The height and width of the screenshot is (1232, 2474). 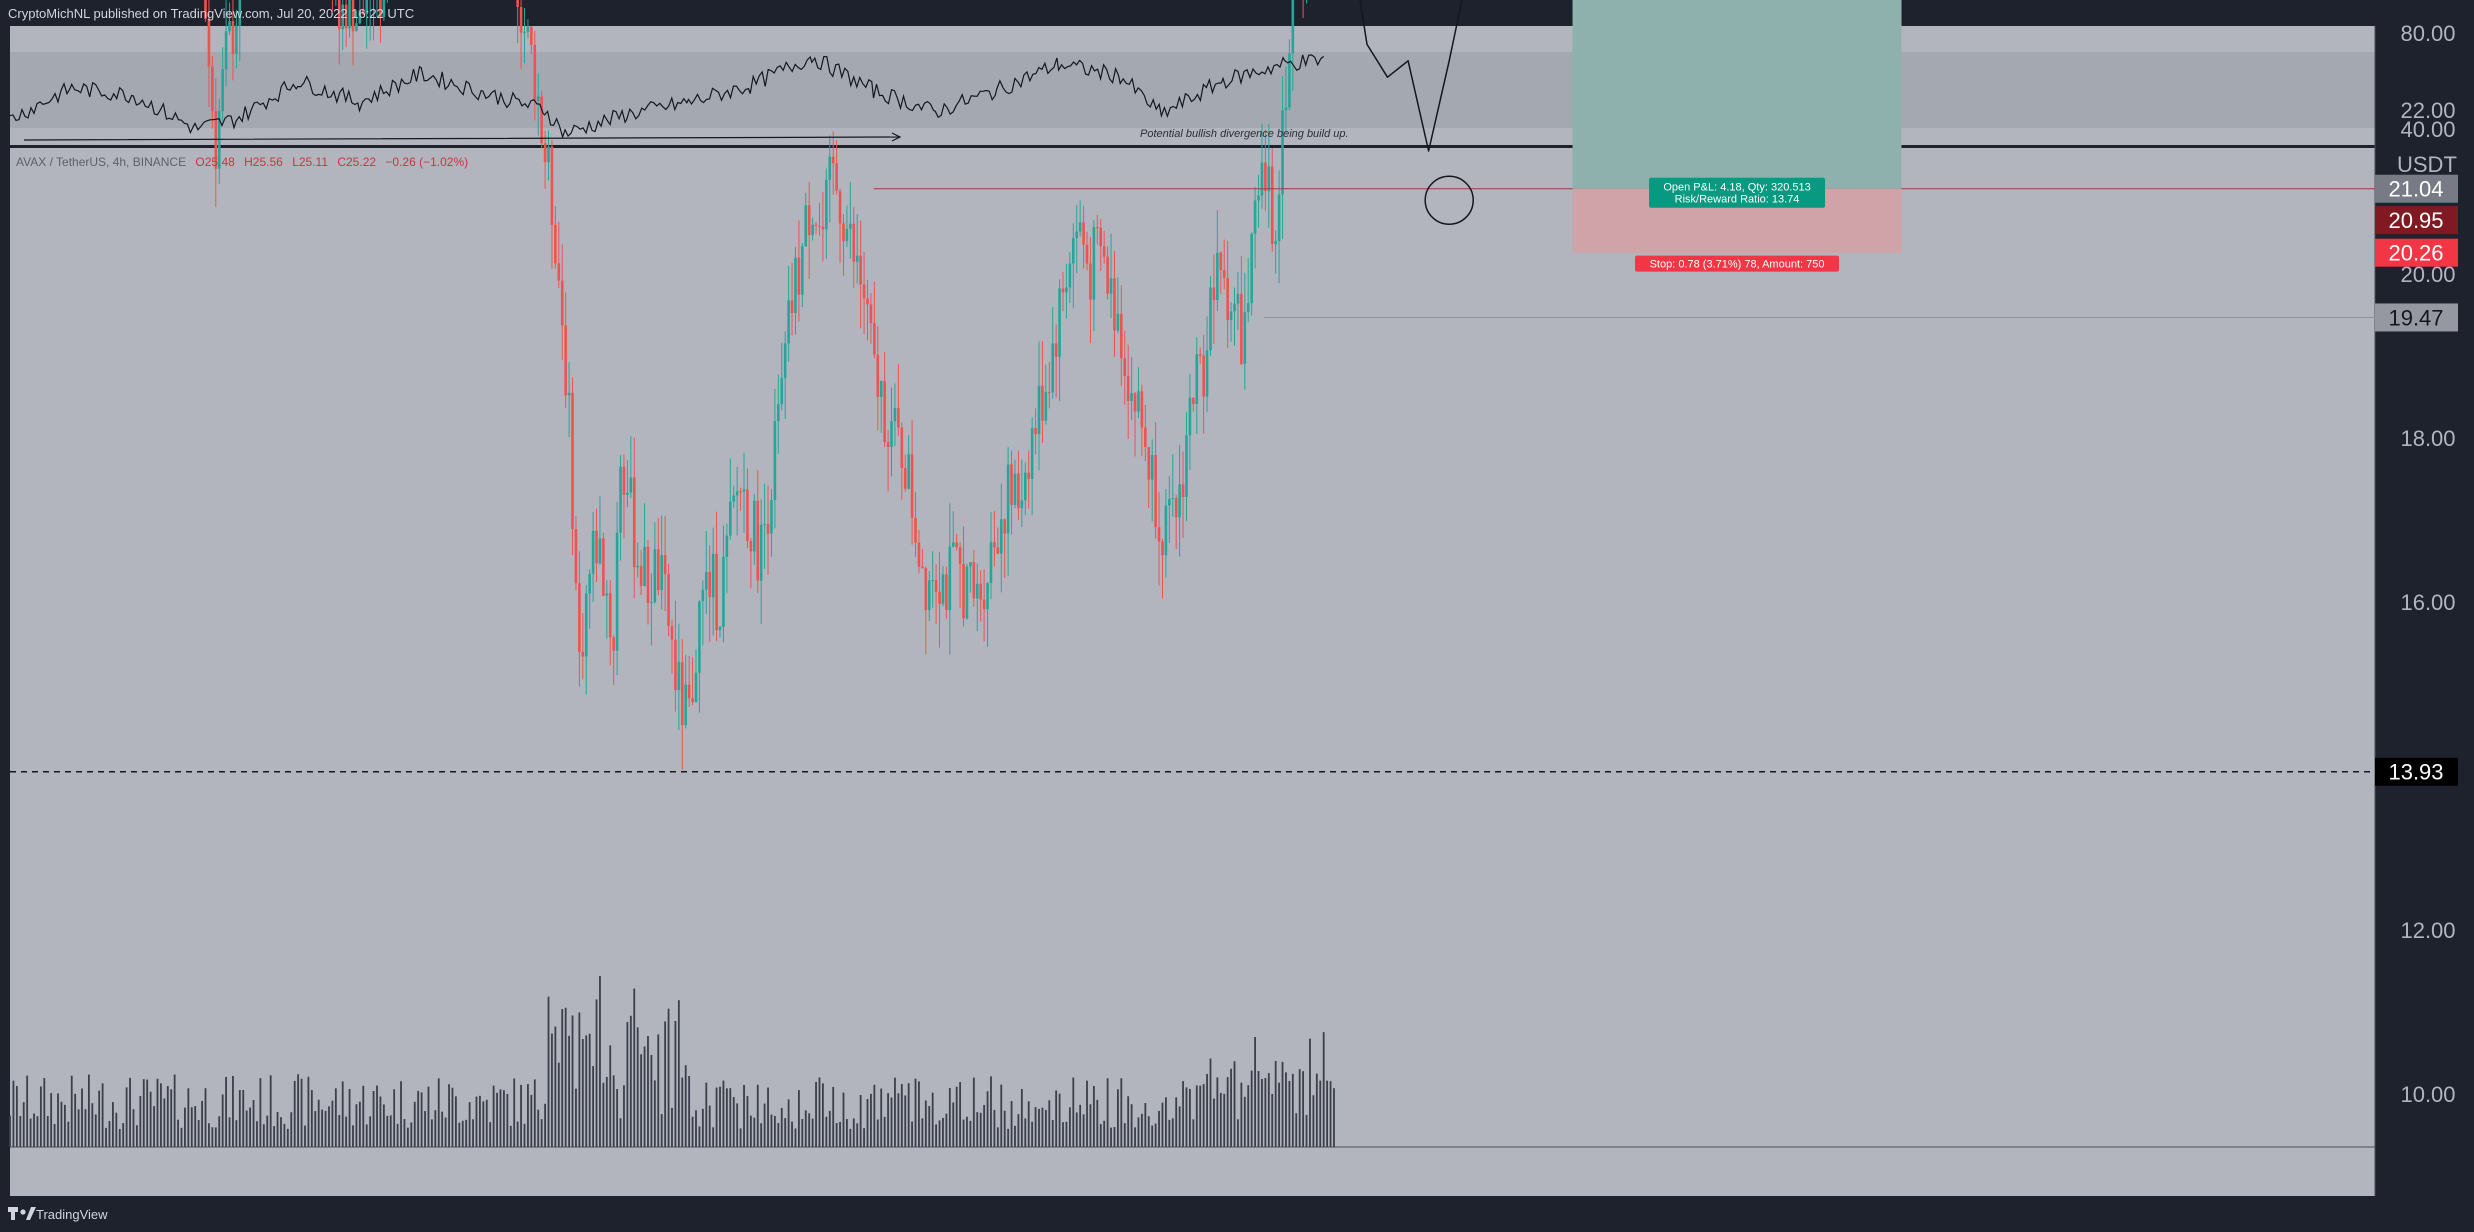 What do you see at coordinates (215, 162) in the screenshot?
I see `legend-open: O25.48` at bounding box center [215, 162].